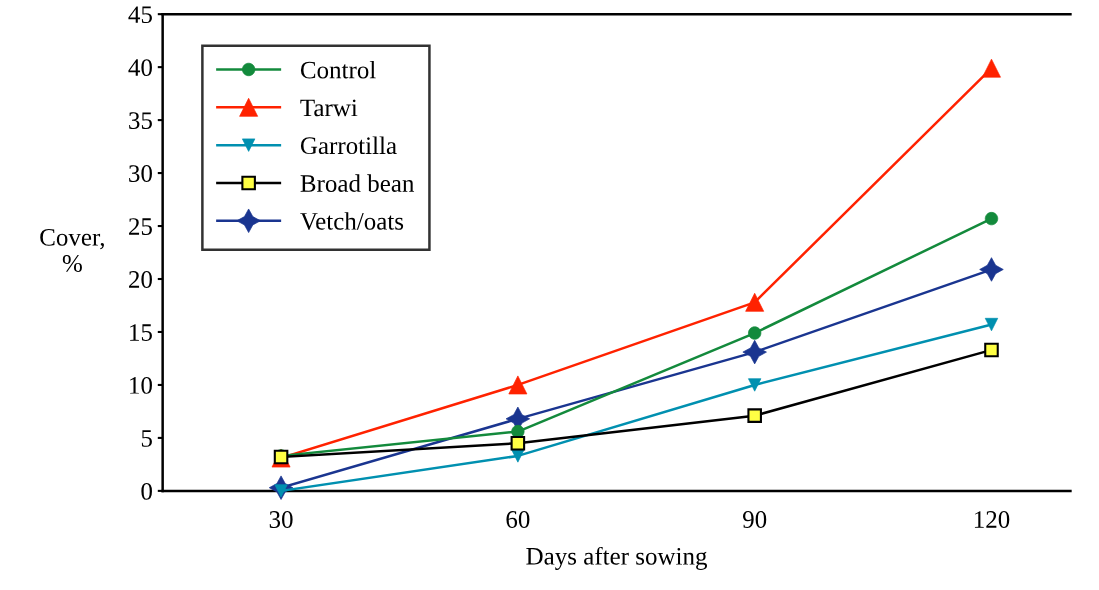 The image size is (1099, 590). I want to click on y-tick-label: 20, so click(140, 279).